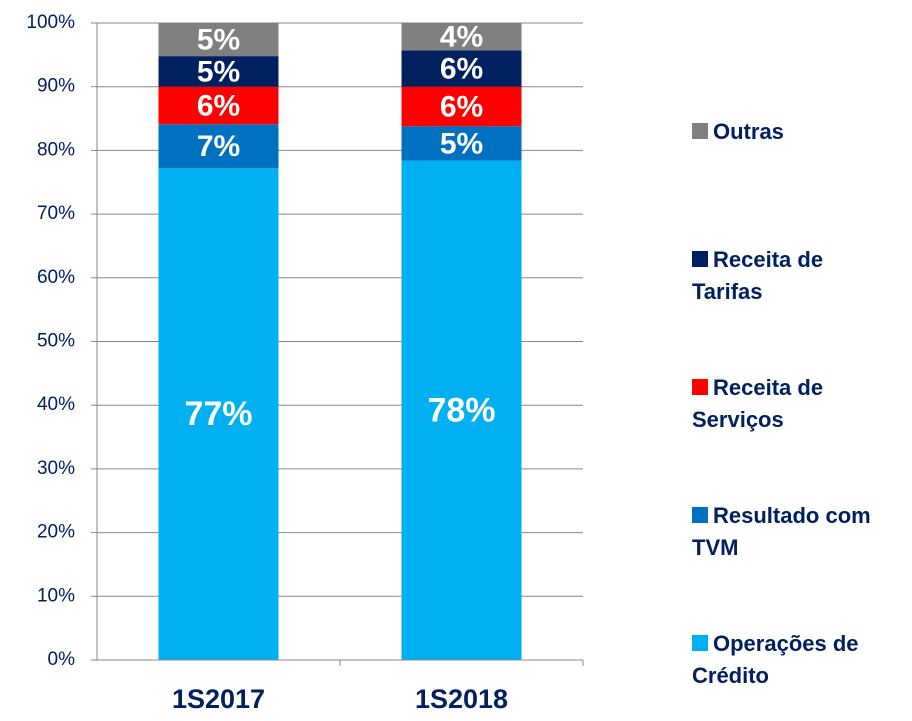 Image resolution: width=912 pixels, height=721 pixels. I want to click on y-tick-label: 0%, so click(62, 659).